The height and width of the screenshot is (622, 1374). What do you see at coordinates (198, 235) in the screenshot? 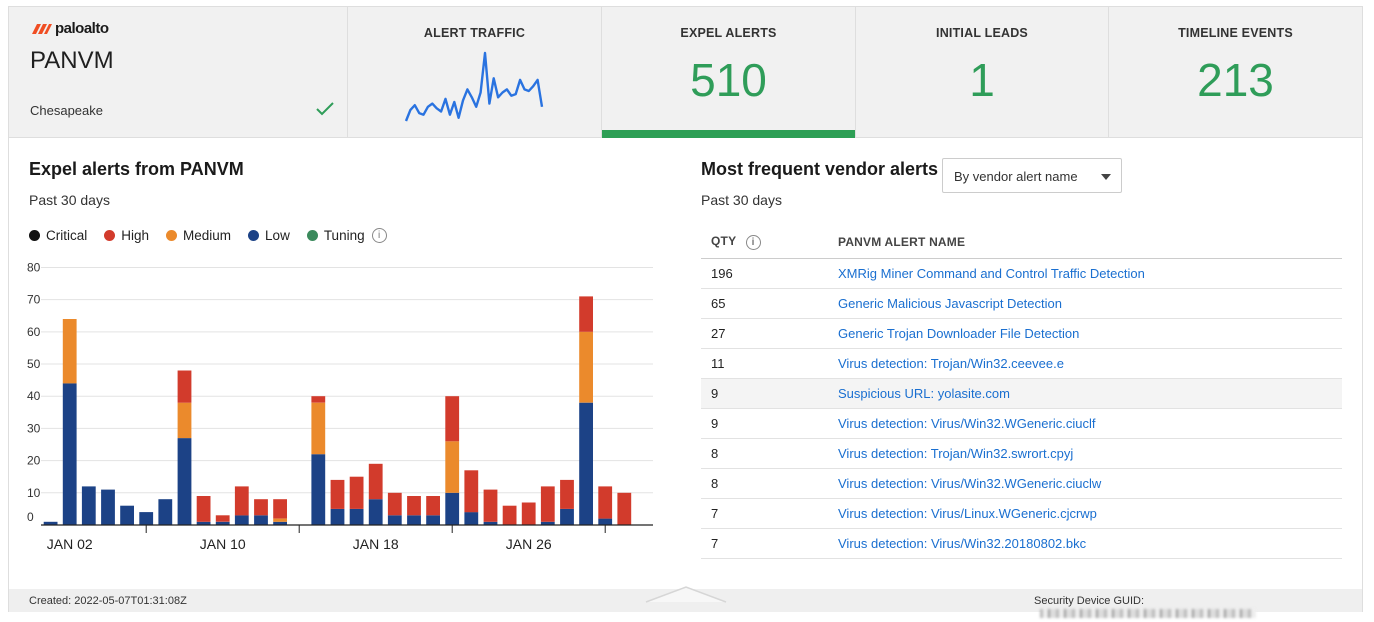
I see `legend-medium: Medium` at bounding box center [198, 235].